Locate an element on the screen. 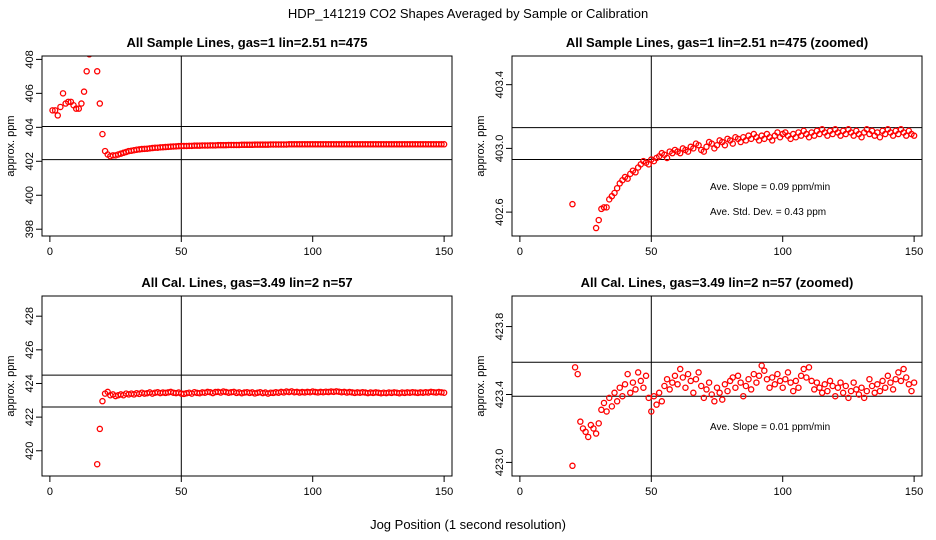 The image size is (936, 540). y-tick-label: 424 is located at coordinates (30, 383).